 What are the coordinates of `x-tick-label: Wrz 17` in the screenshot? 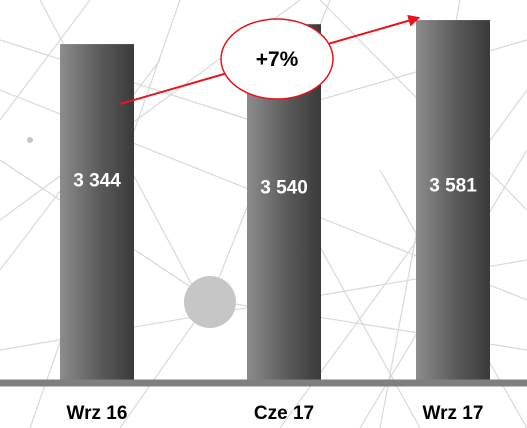 It's located at (453, 413).